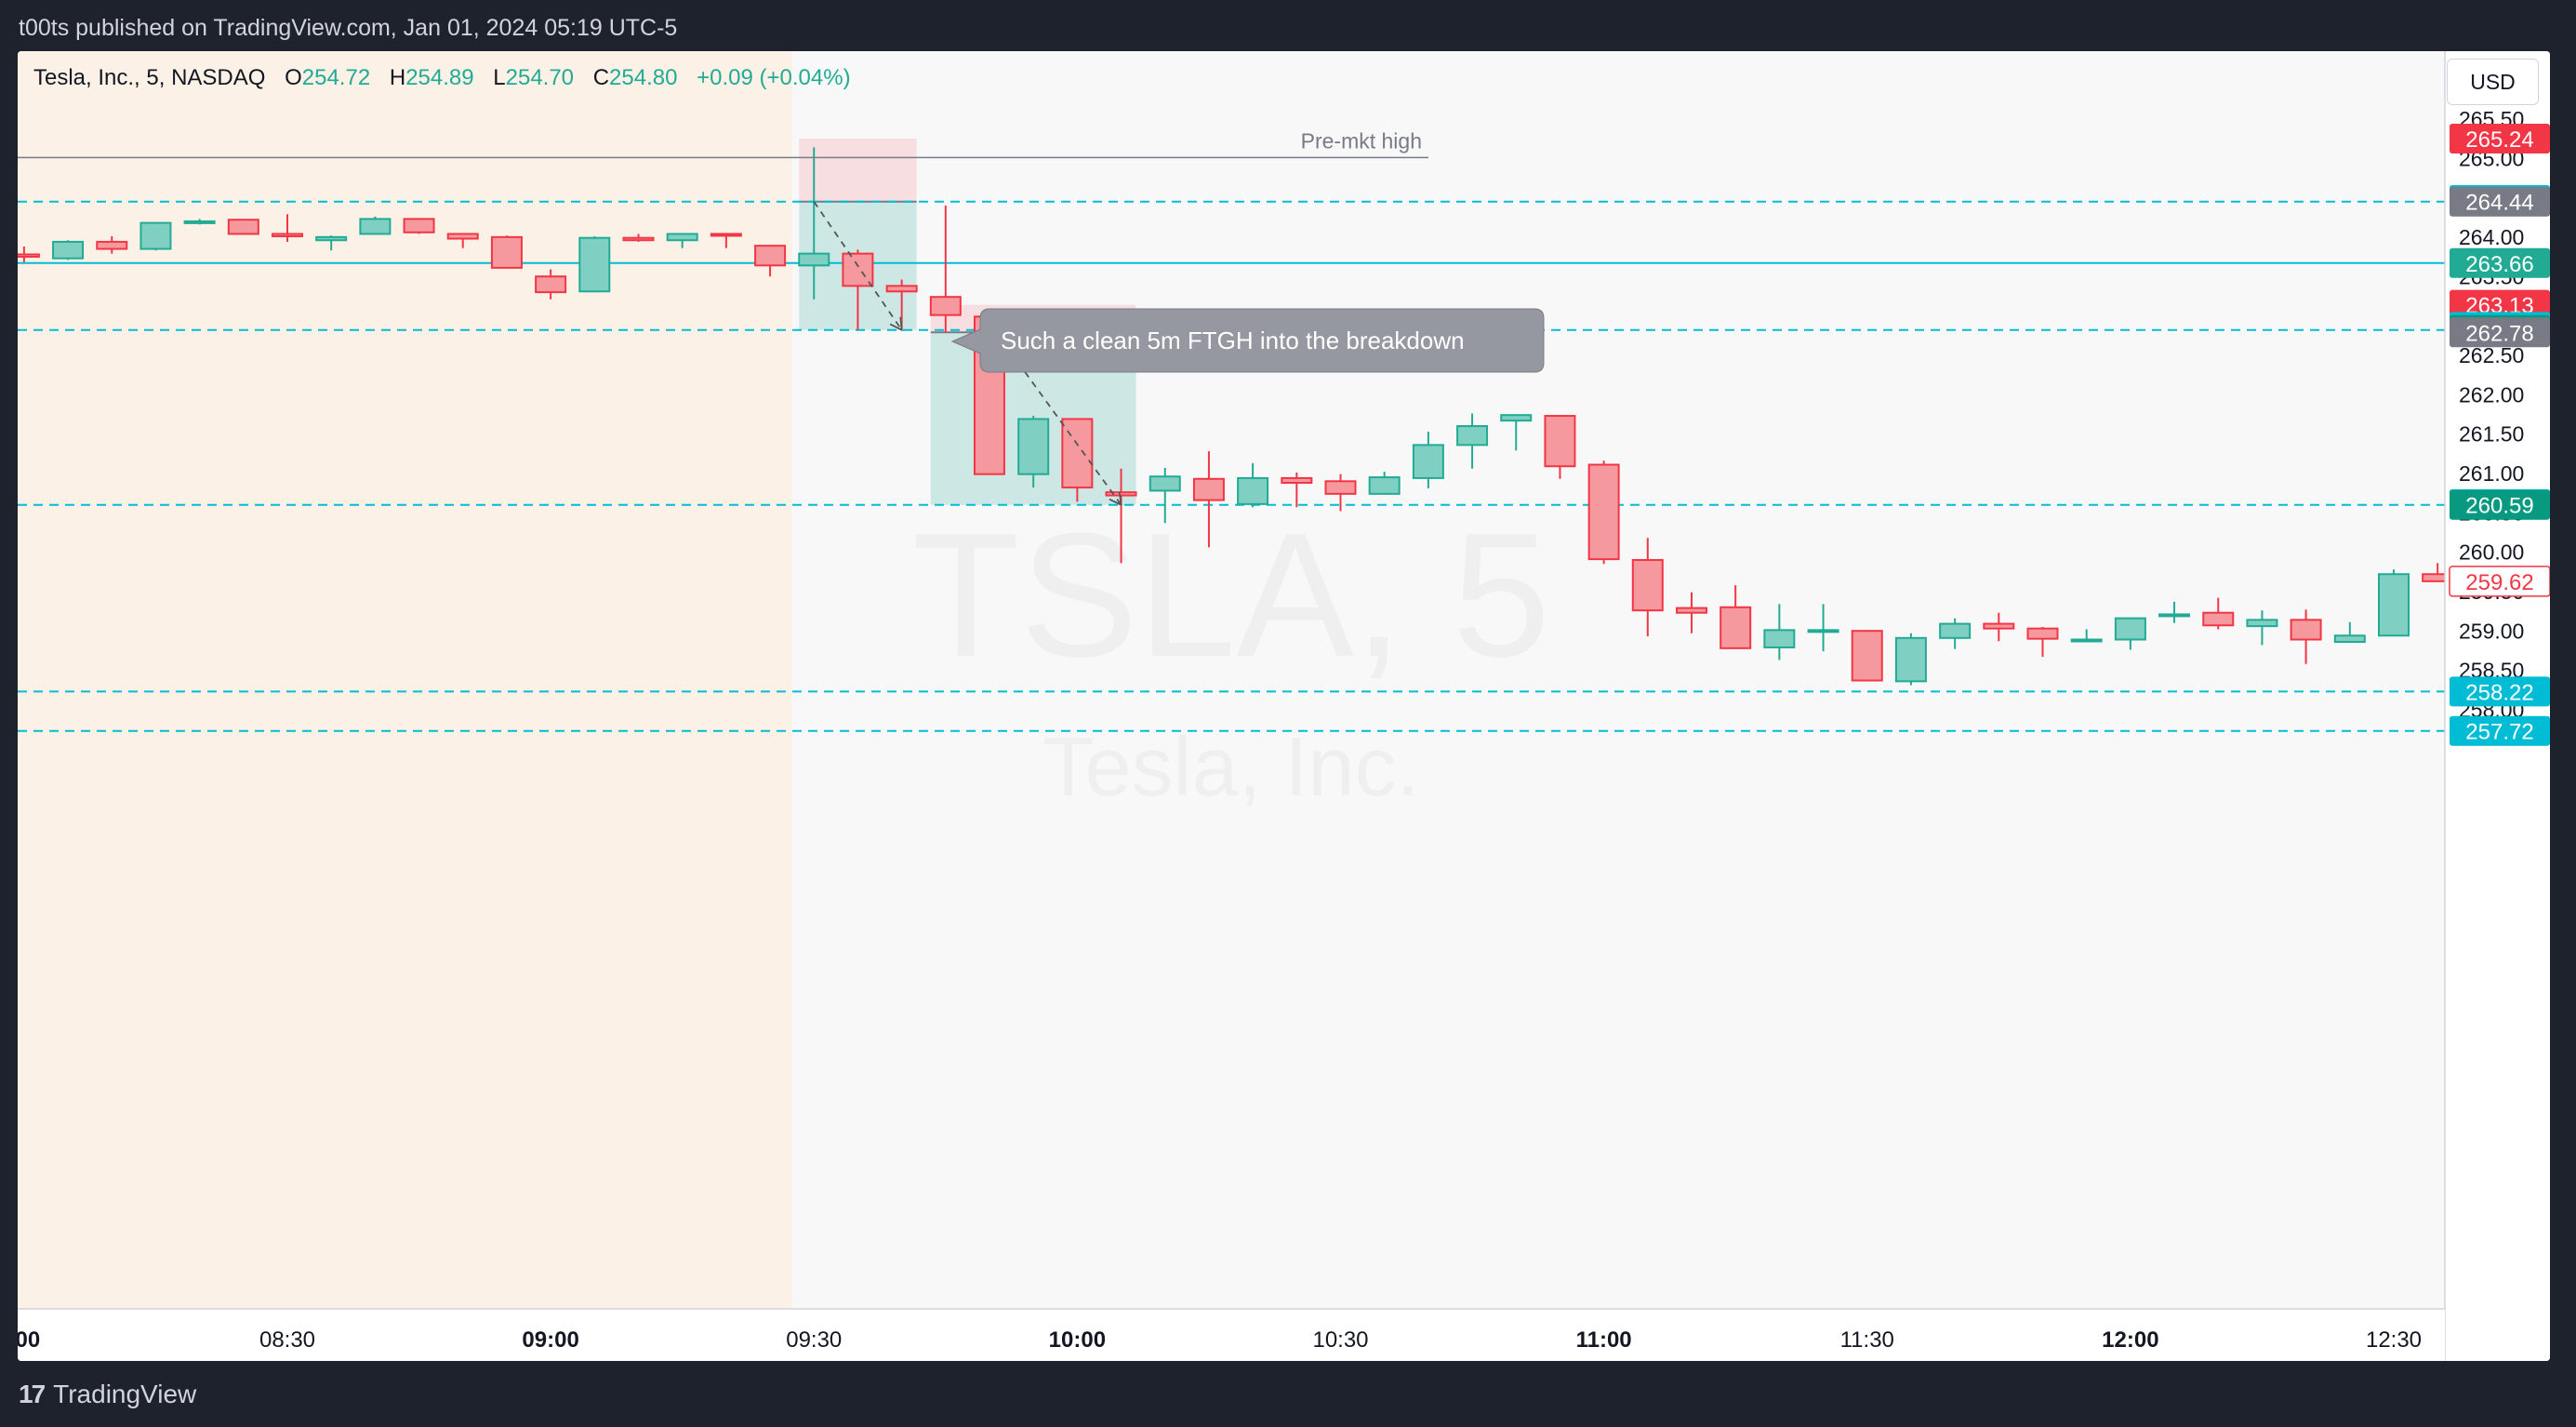 This screenshot has height=1427, width=2576. Describe the element at coordinates (2499, 692) in the screenshot. I see `price-label-text: 258.22` at that location.